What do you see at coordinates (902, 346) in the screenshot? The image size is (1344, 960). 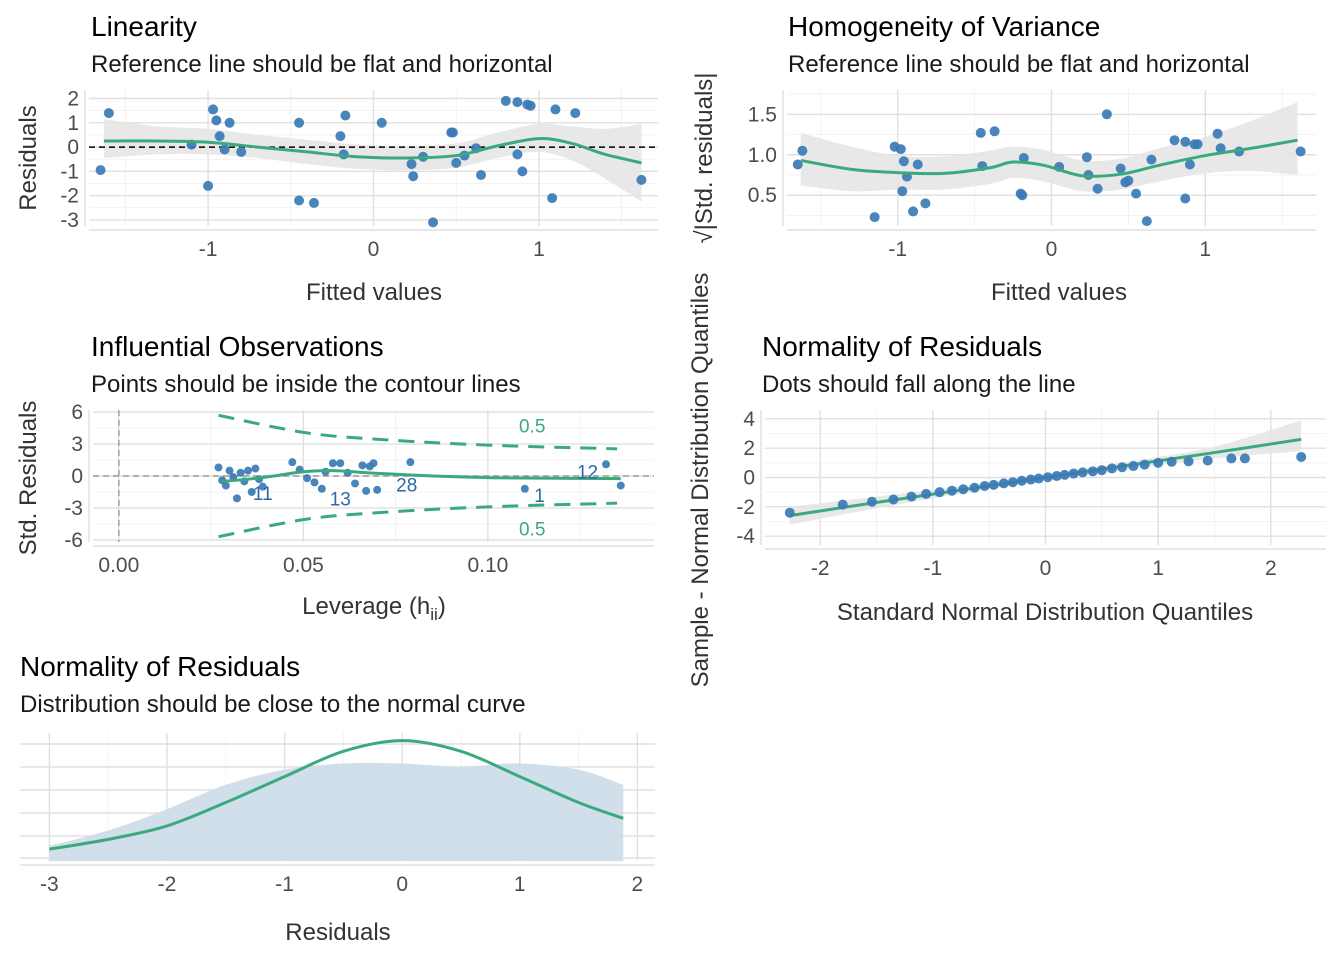 I see `chart-title: Normality of Residuals` at bounding box center [902, 346].